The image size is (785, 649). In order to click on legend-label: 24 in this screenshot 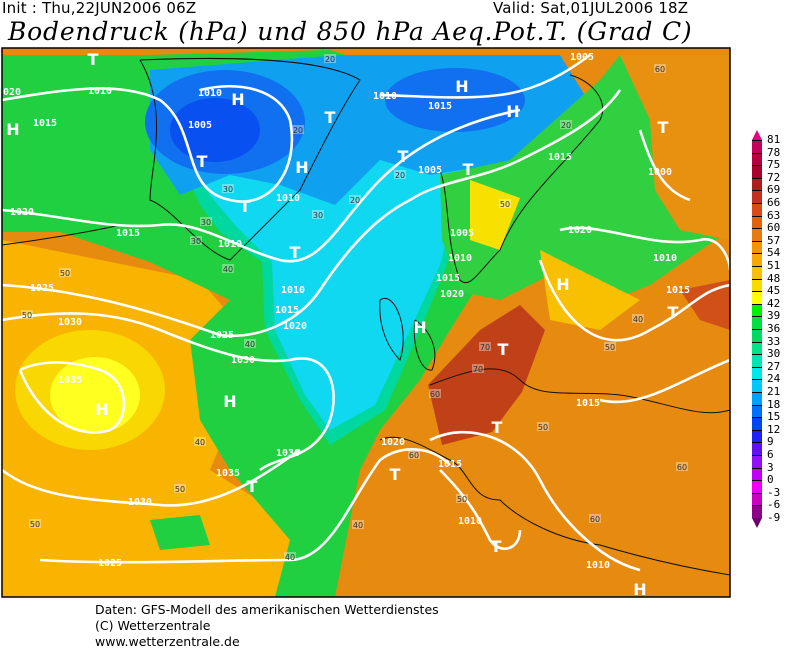, I will do `click(774, 379)`.